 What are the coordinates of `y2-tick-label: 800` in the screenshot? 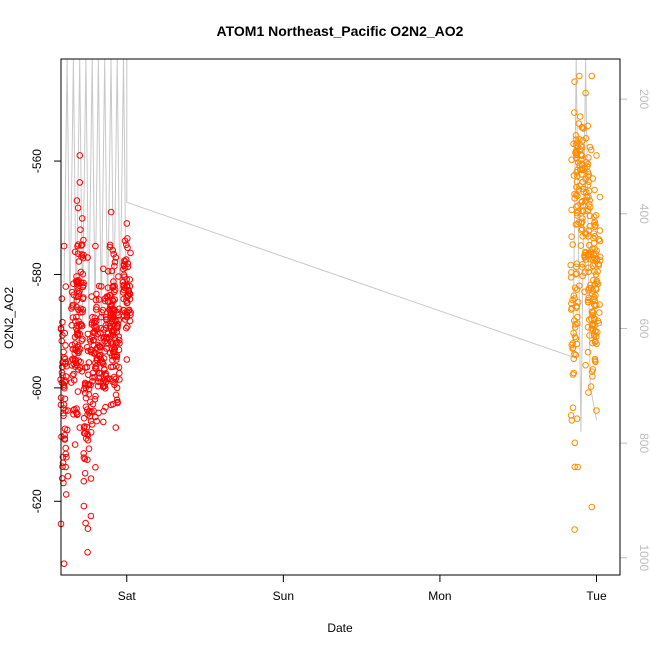 It's located at (643, 443).